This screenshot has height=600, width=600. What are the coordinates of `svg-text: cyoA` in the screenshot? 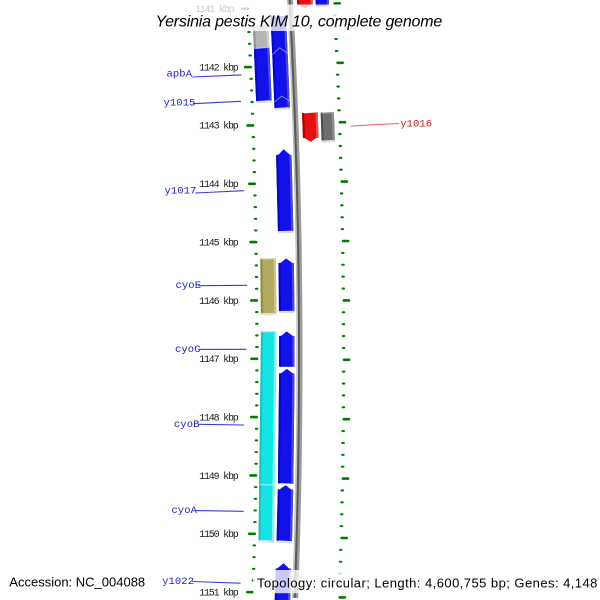 It's located at (184, 511).